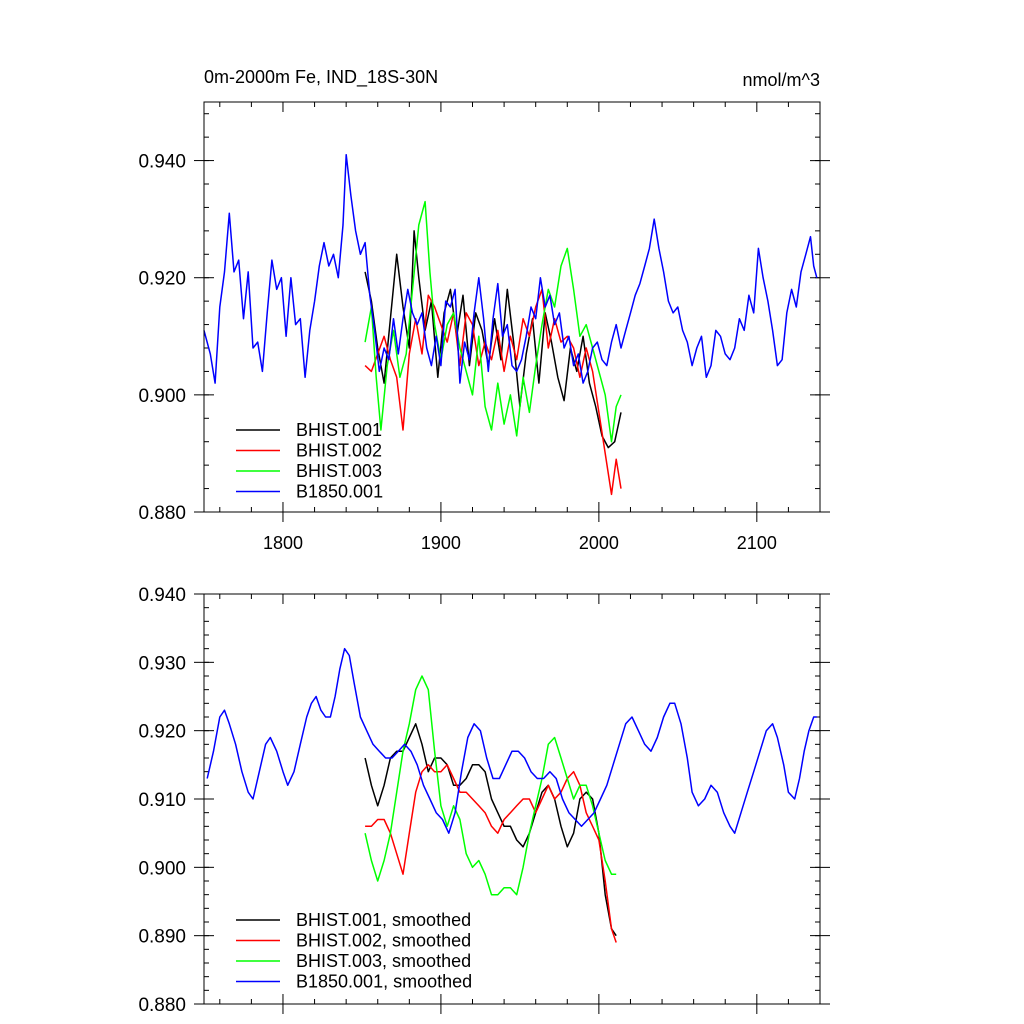 Image resolution: width=1024 pixels, height=1024 pixels. Describe the element at coordinates (162, 338) in the screenshot. I see `top-panel-y-tick-labels: 0.880 0.900 0.920 0.940` at that location.